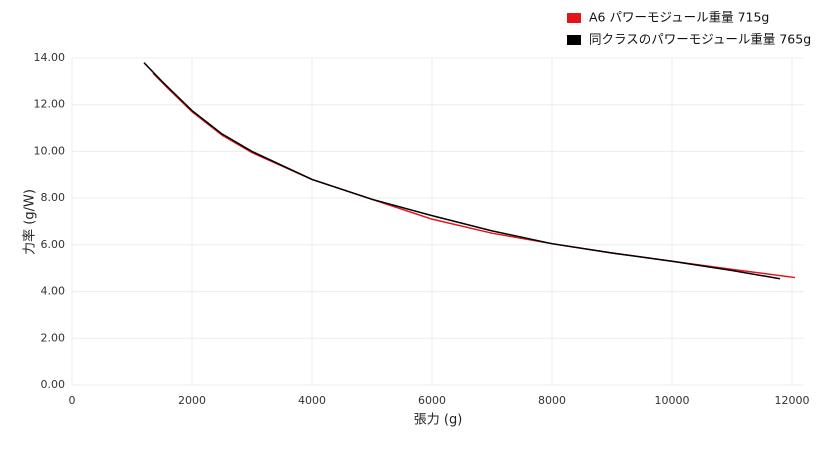 The height and width of the screenshot is (458, 840). Describe the element at coordinates (53, 337) in the screenshot. I see `y-tick-label: 2.00` at that location.